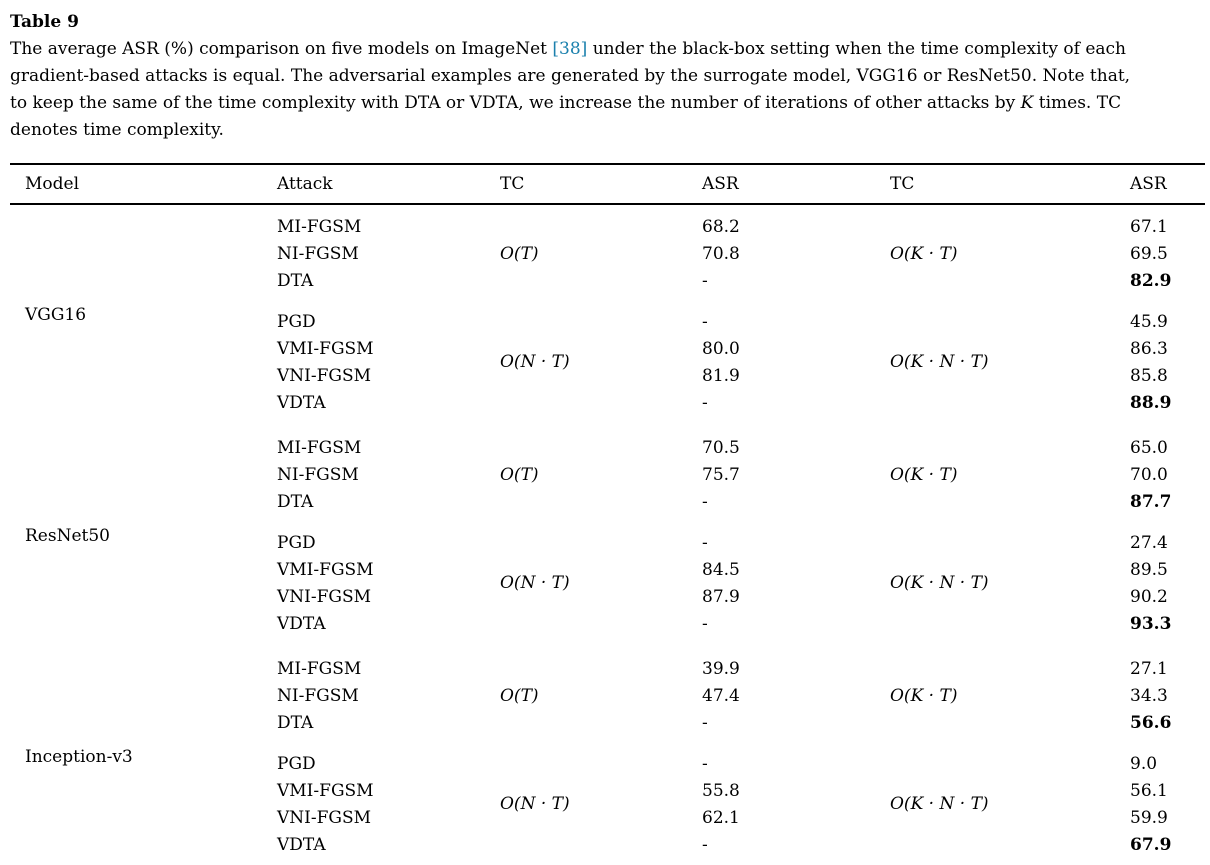 The image size is (1210, 865). I want to click on asr-value-best: 82.9, so click(1151, 280).